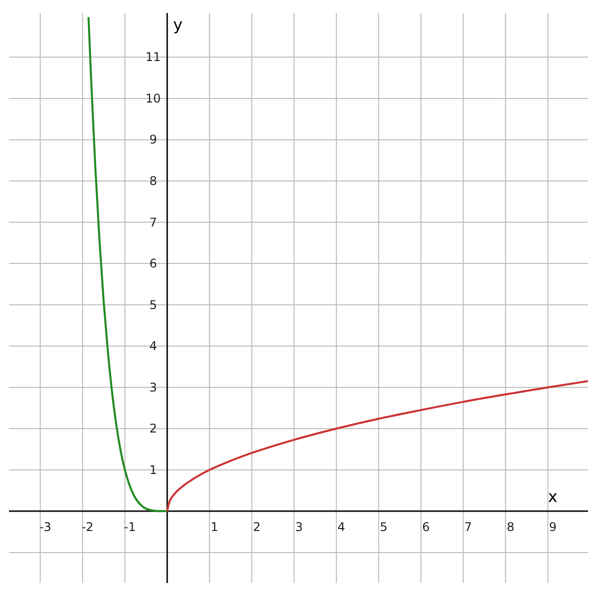 The width and height of the screenshot is (604, 592). Describe the element at coordinates (153, 387) in the screenshot. I see `y-tick-label: 3` at that location.